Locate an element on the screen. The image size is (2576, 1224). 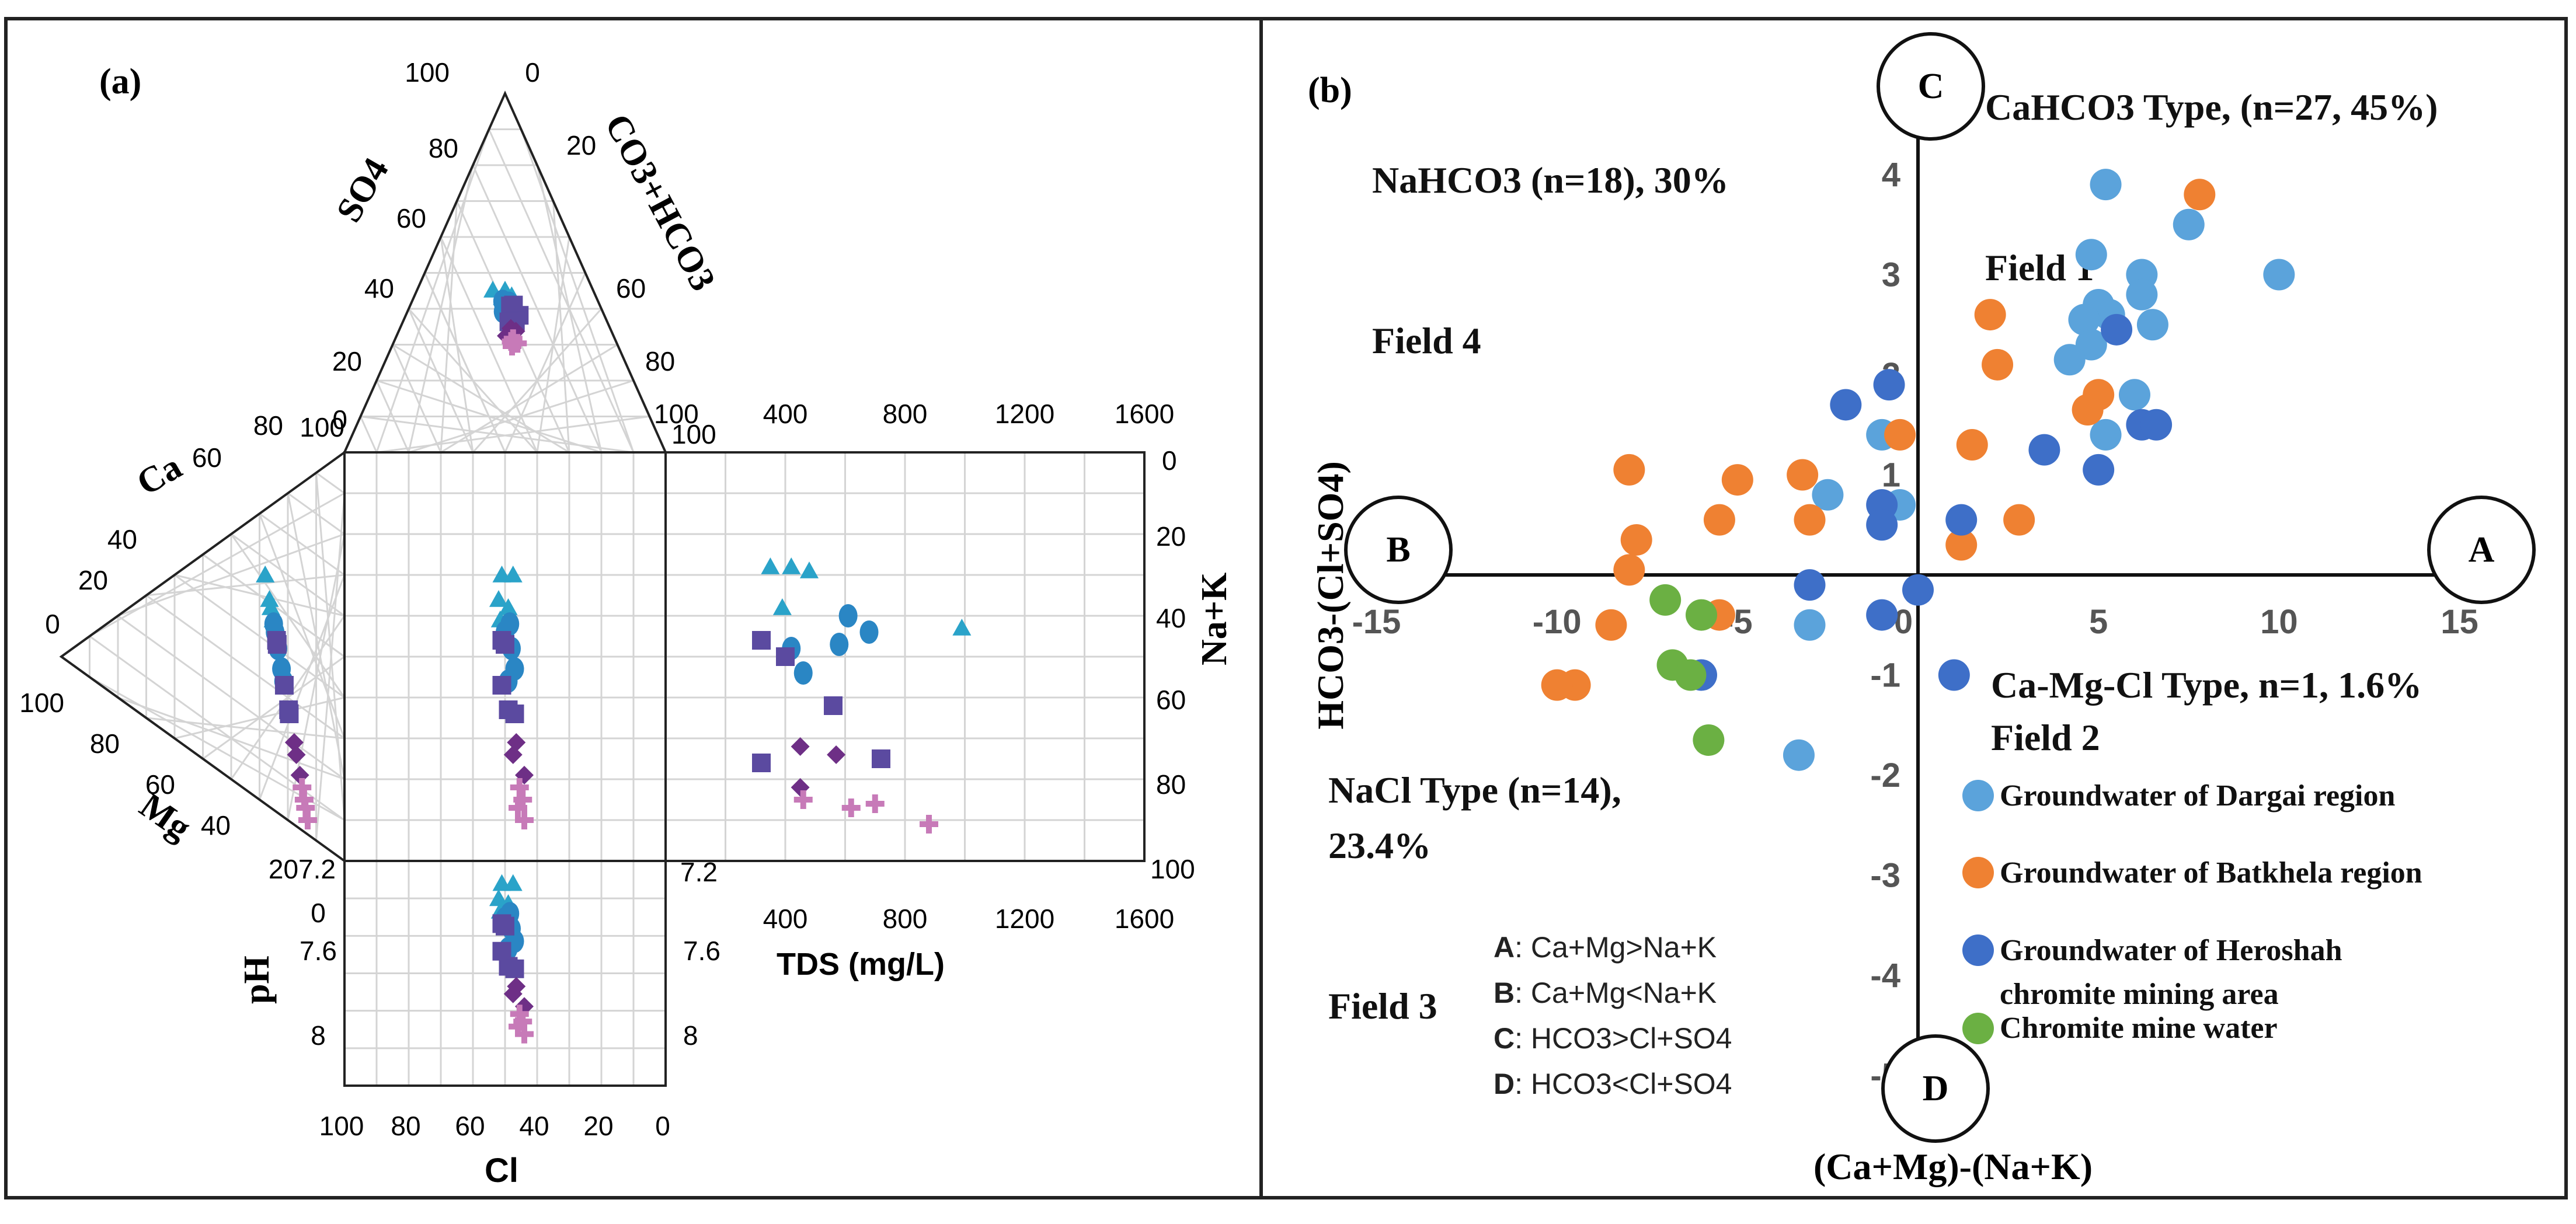
mg-tick-60: 60 is located at coordinates (160, 784).